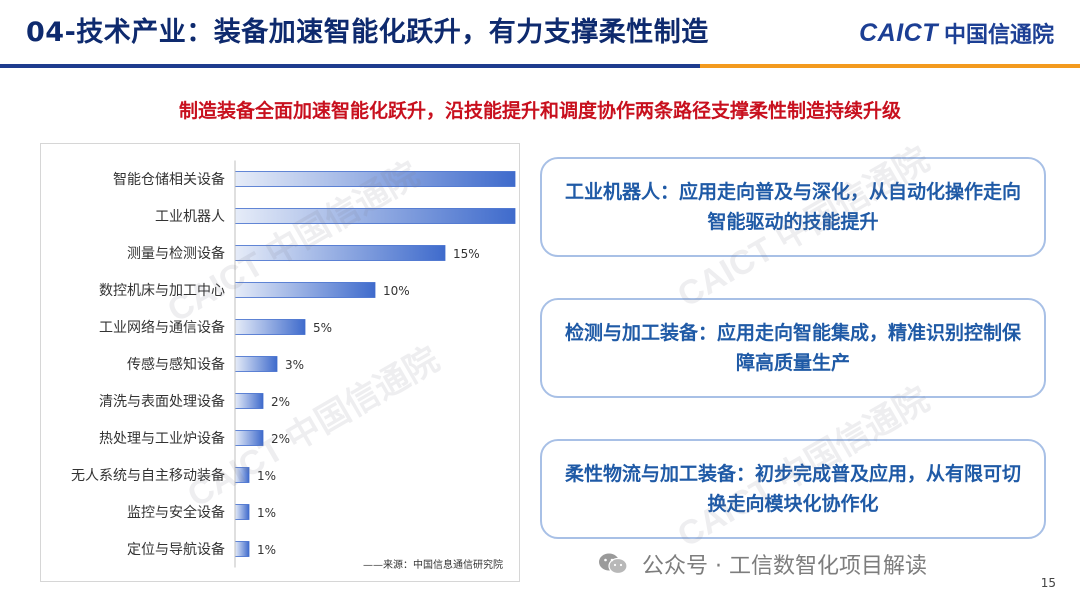 Image resolution: width=1080 pixels, height=608 pixels. I want to click on insight-card-text: 工业机器人：应用走向普及与深化，从自动化操作走向智能驱动的技能提升, so click(792, 207).